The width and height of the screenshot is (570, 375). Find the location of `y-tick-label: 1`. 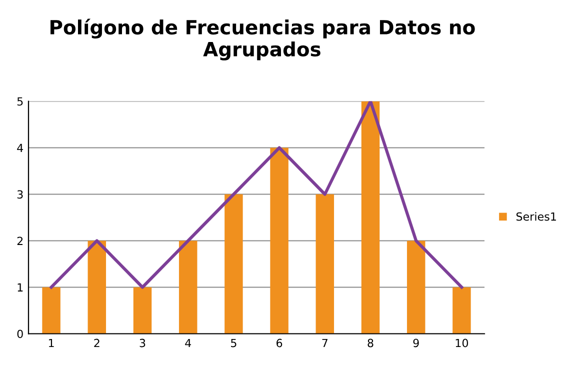

y-tick-label: 1 is located at coordinates (20, 287).